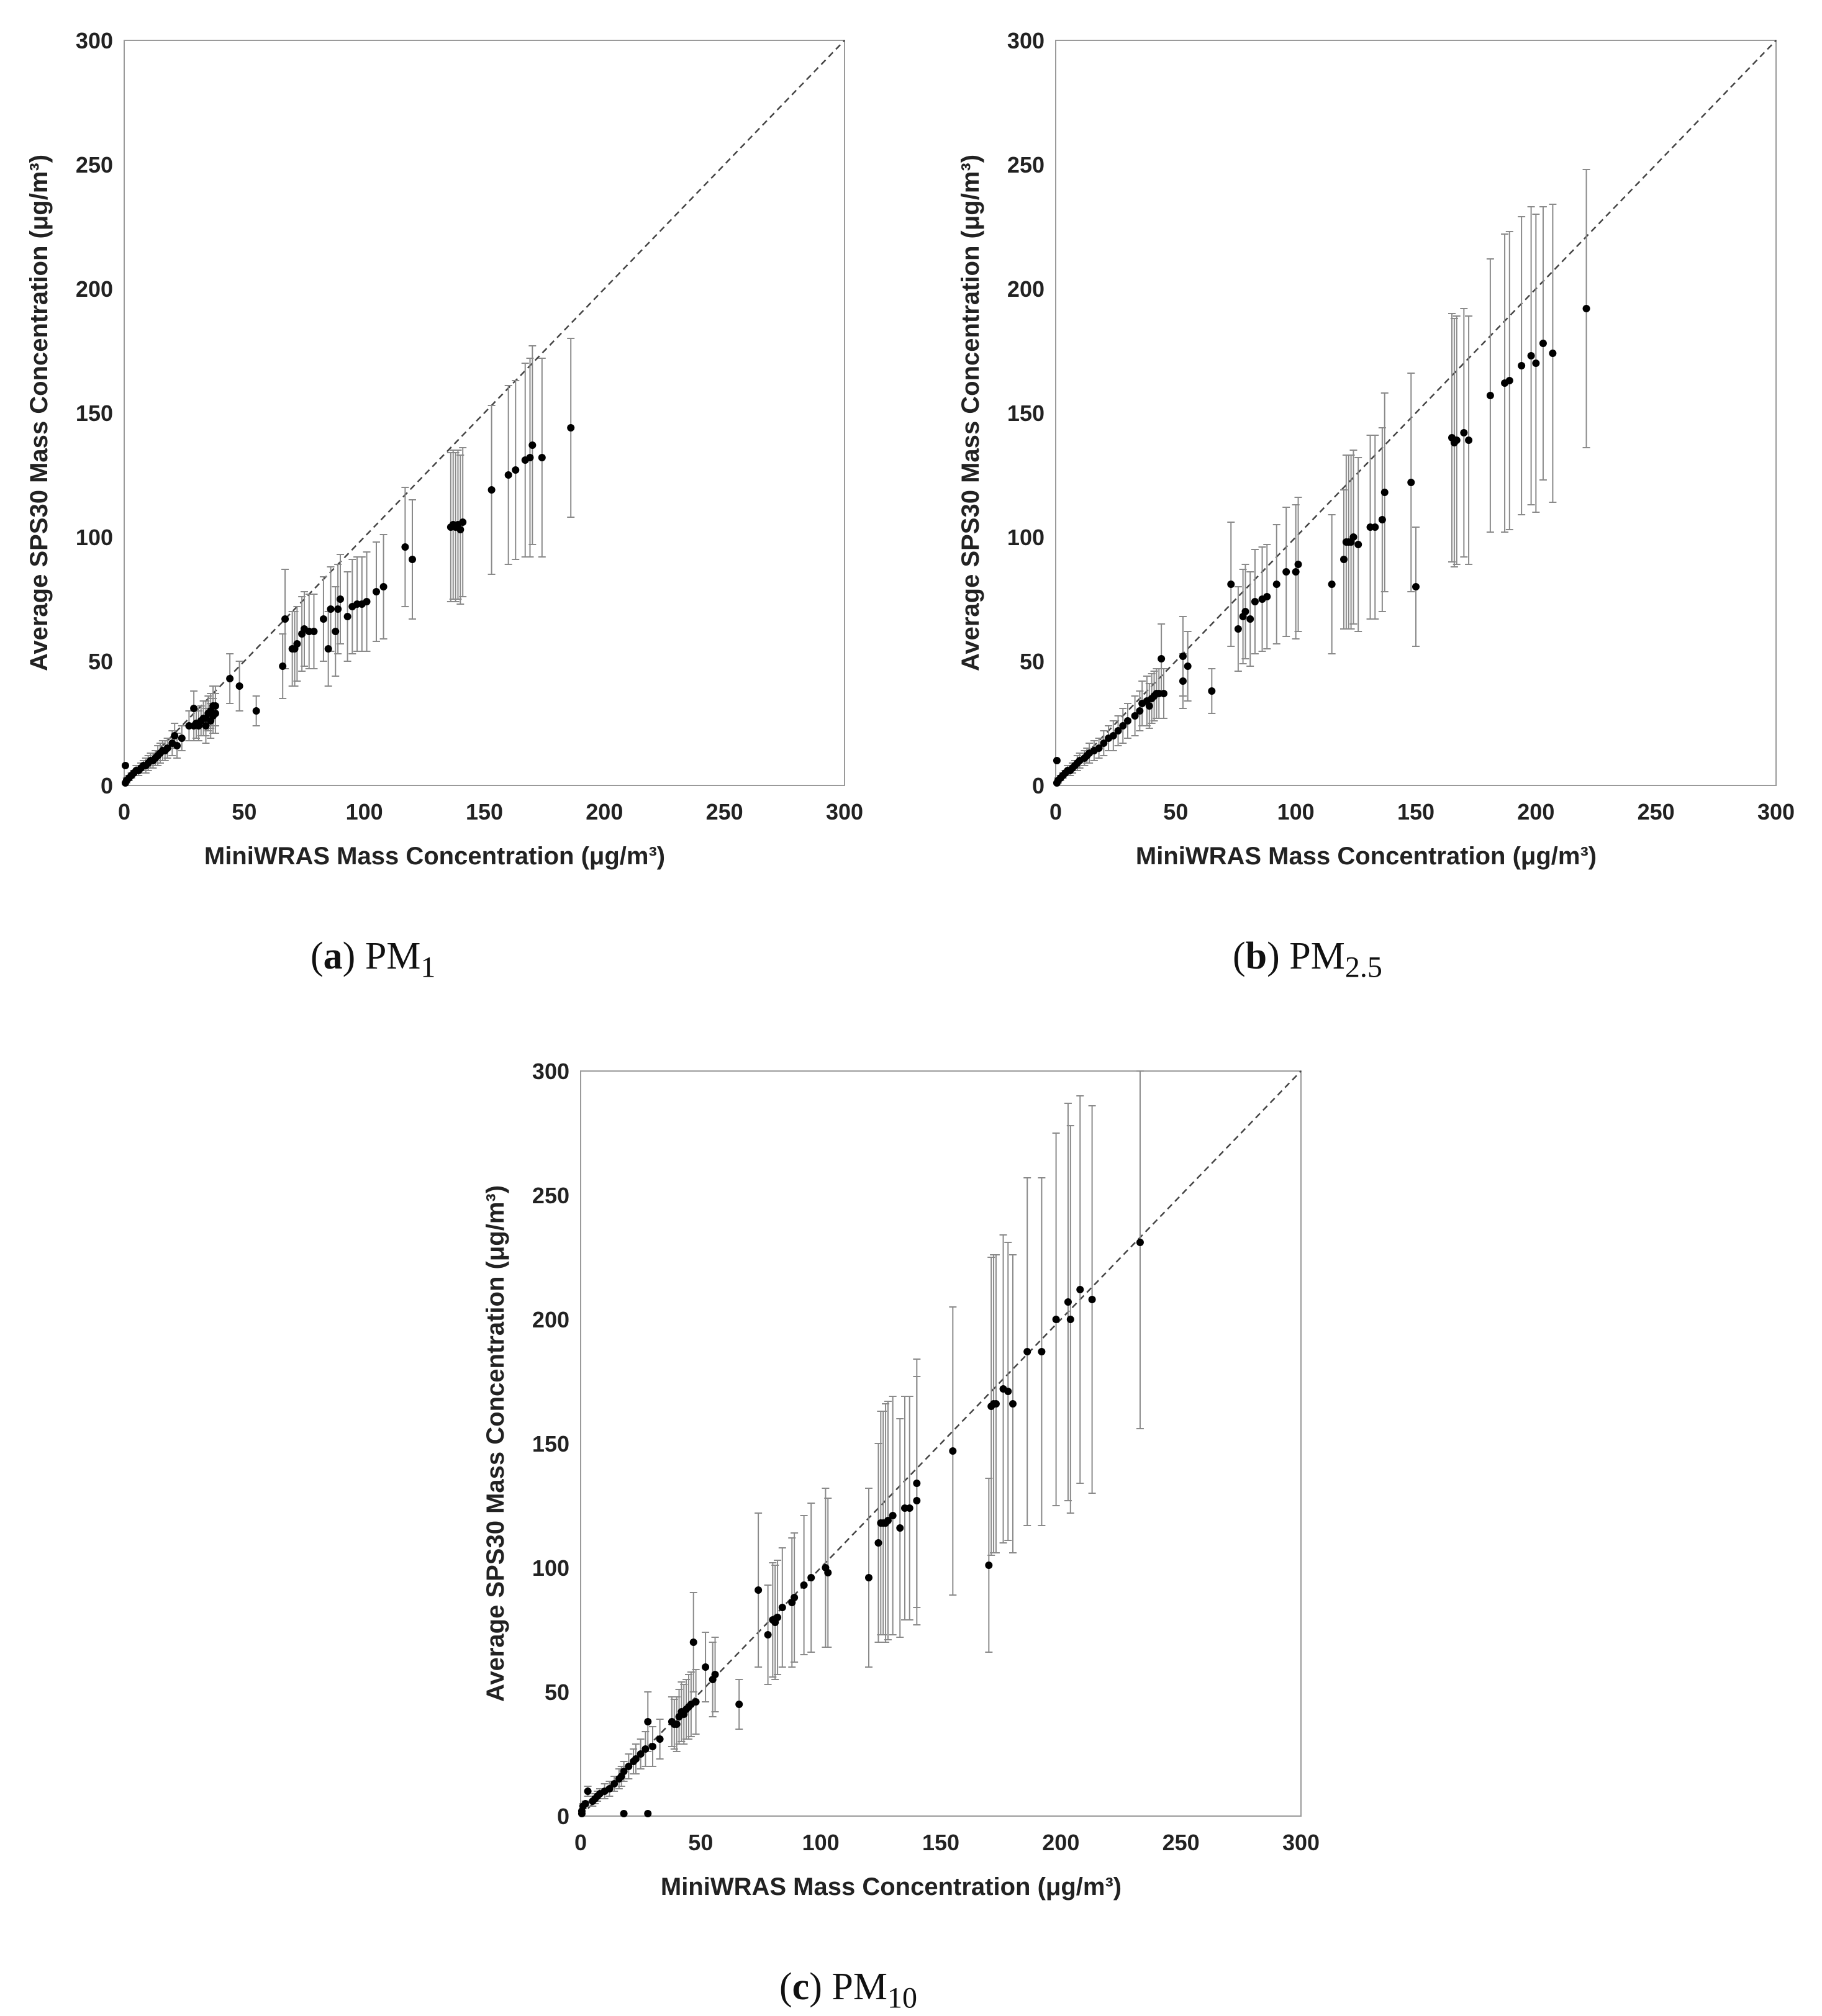 Image resolution: width=1822 pixels, height=2016 pixels. What do you see at coordinates (1301, 1842) in the screenshot?
I see `x-tick-label: 300` at bounding box center [1301, 1842].